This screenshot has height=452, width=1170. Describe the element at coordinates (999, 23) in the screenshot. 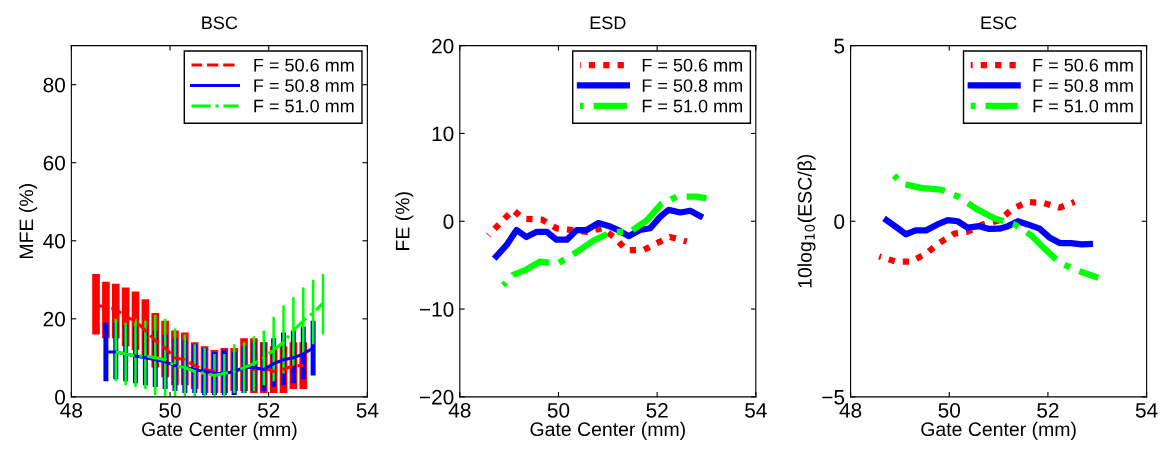

I see `chart-title: ESC` at that location.